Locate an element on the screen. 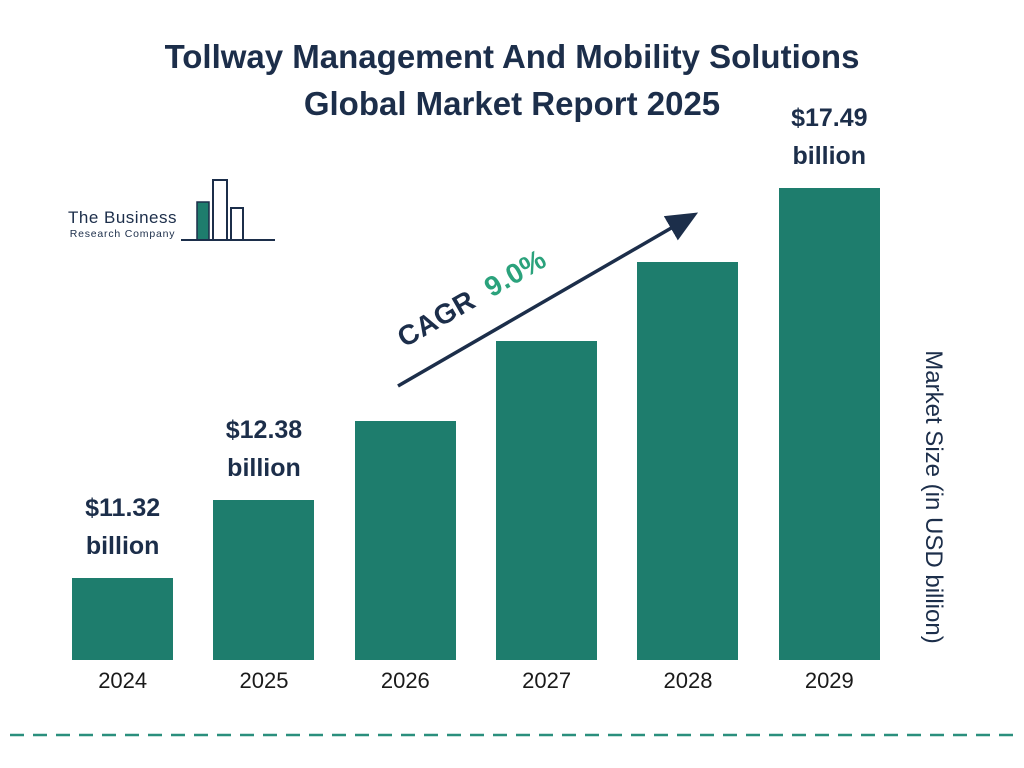  company-logo: The Business Research Company is located at coordinates (172, 212).